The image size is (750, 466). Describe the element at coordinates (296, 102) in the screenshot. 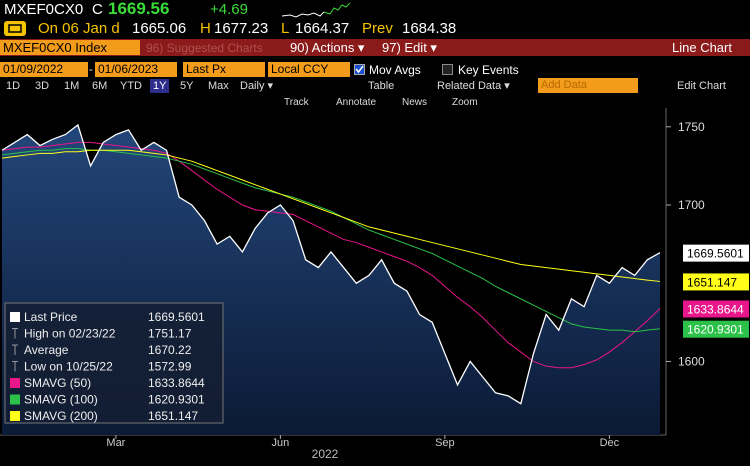

I see `tool-button: Track` at that location.